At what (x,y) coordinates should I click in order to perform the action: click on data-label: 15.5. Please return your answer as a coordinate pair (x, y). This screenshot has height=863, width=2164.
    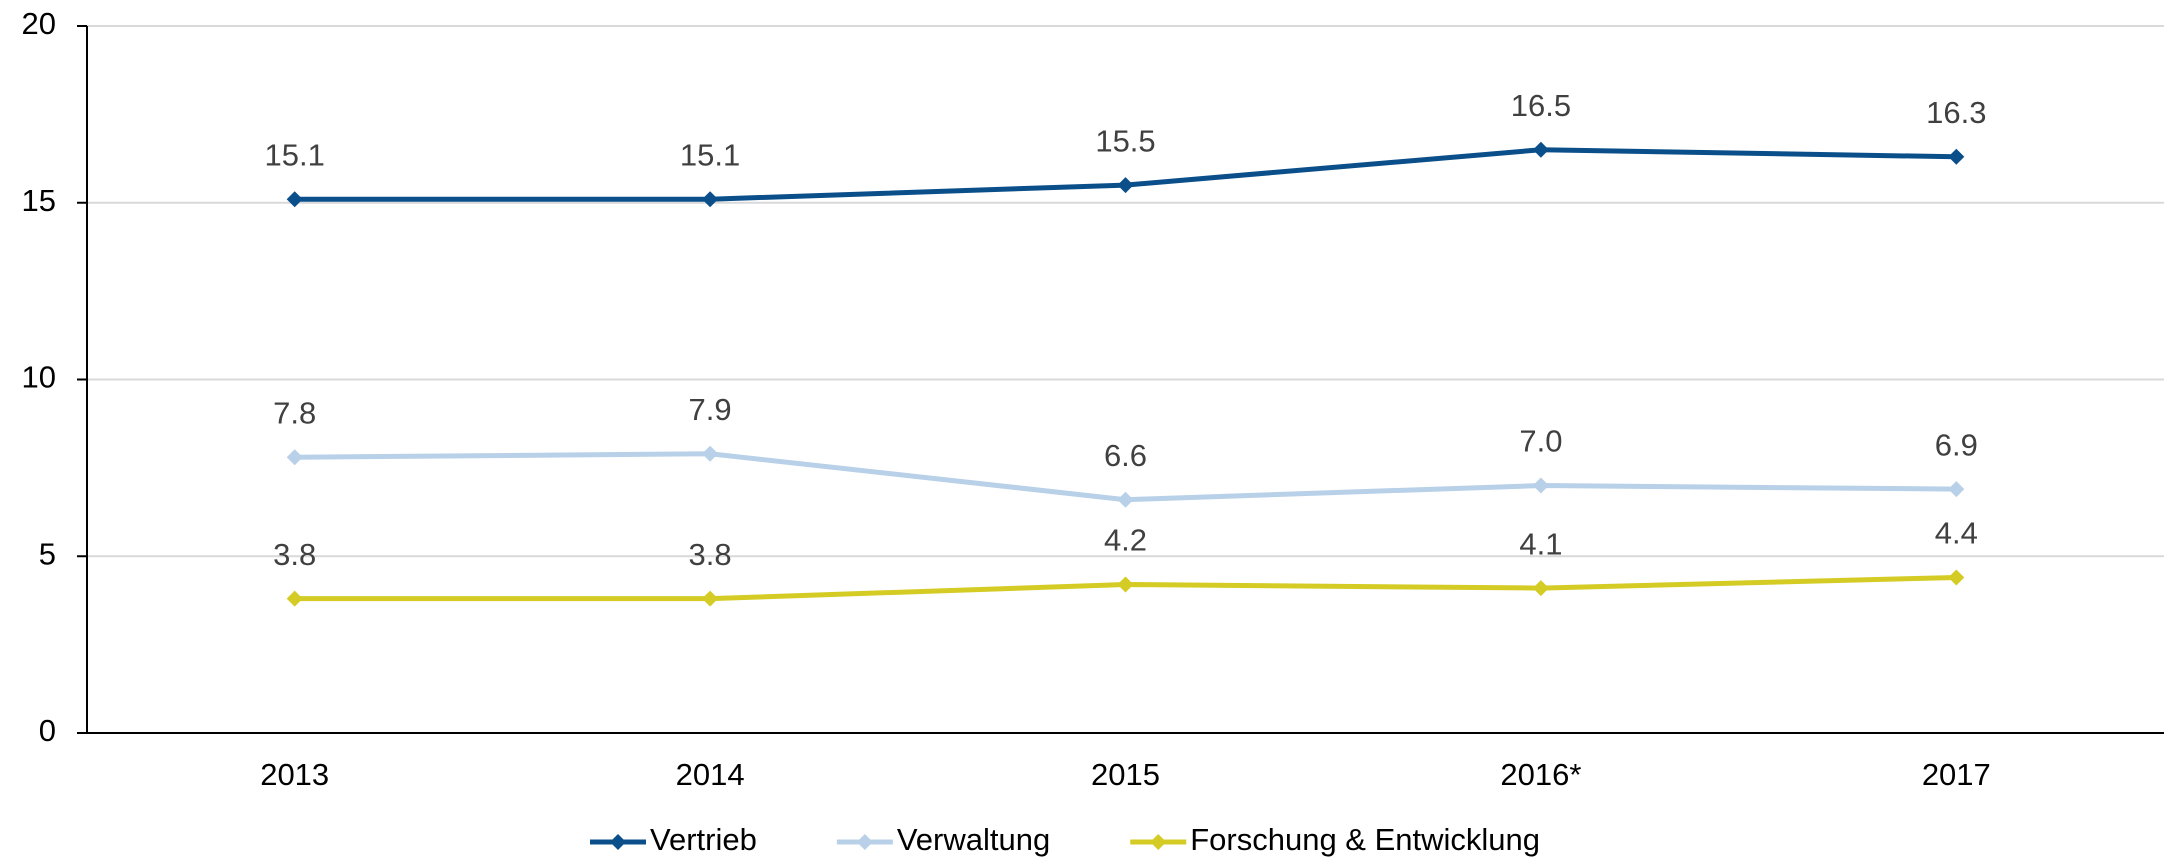
    Looking at the image, I should click on (1125, 140).